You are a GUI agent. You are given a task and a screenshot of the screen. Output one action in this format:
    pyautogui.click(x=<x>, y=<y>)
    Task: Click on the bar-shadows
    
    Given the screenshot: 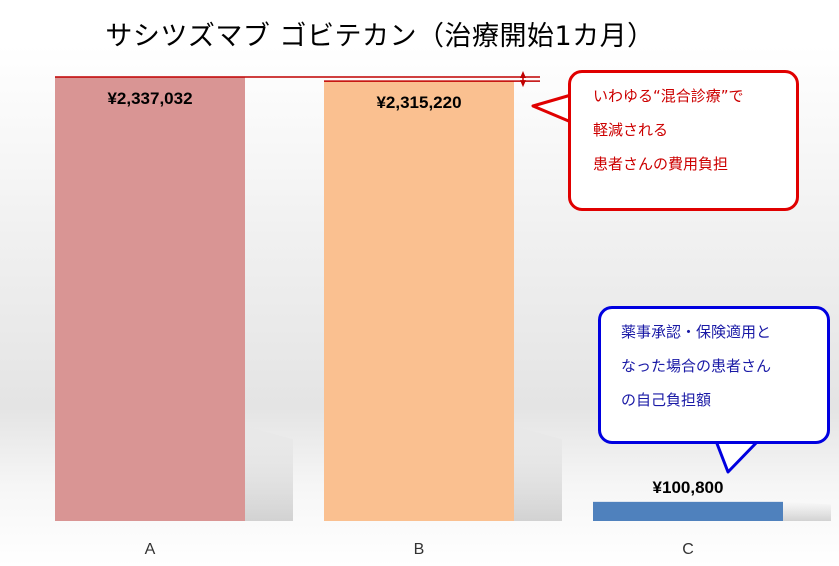 What is the action you would take?
    pyautogui.click(x=538, y=473)
    